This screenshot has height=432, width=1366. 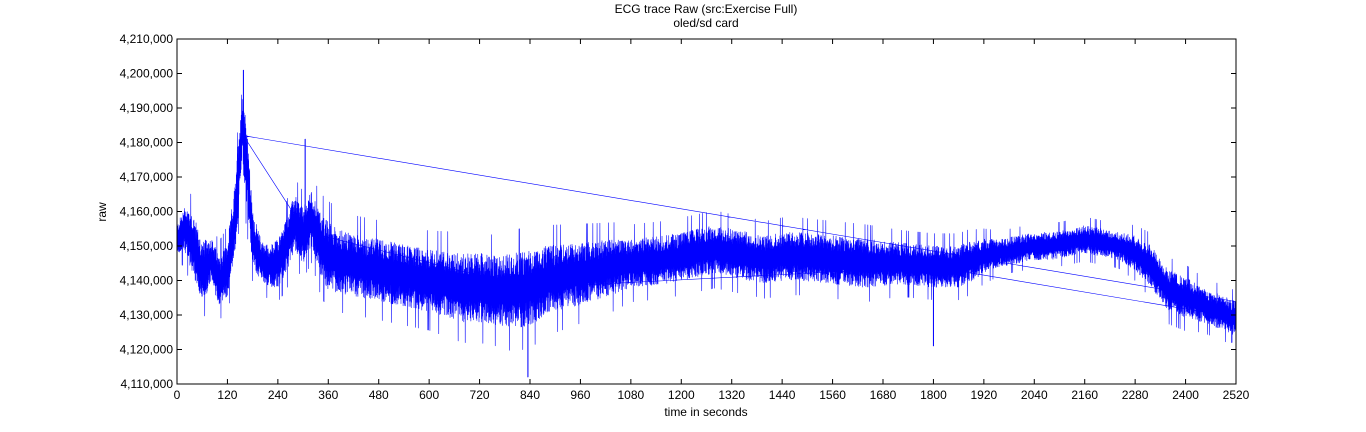 I want to click on y-tick-label: 4,210,000, so click(x=147, y=39).